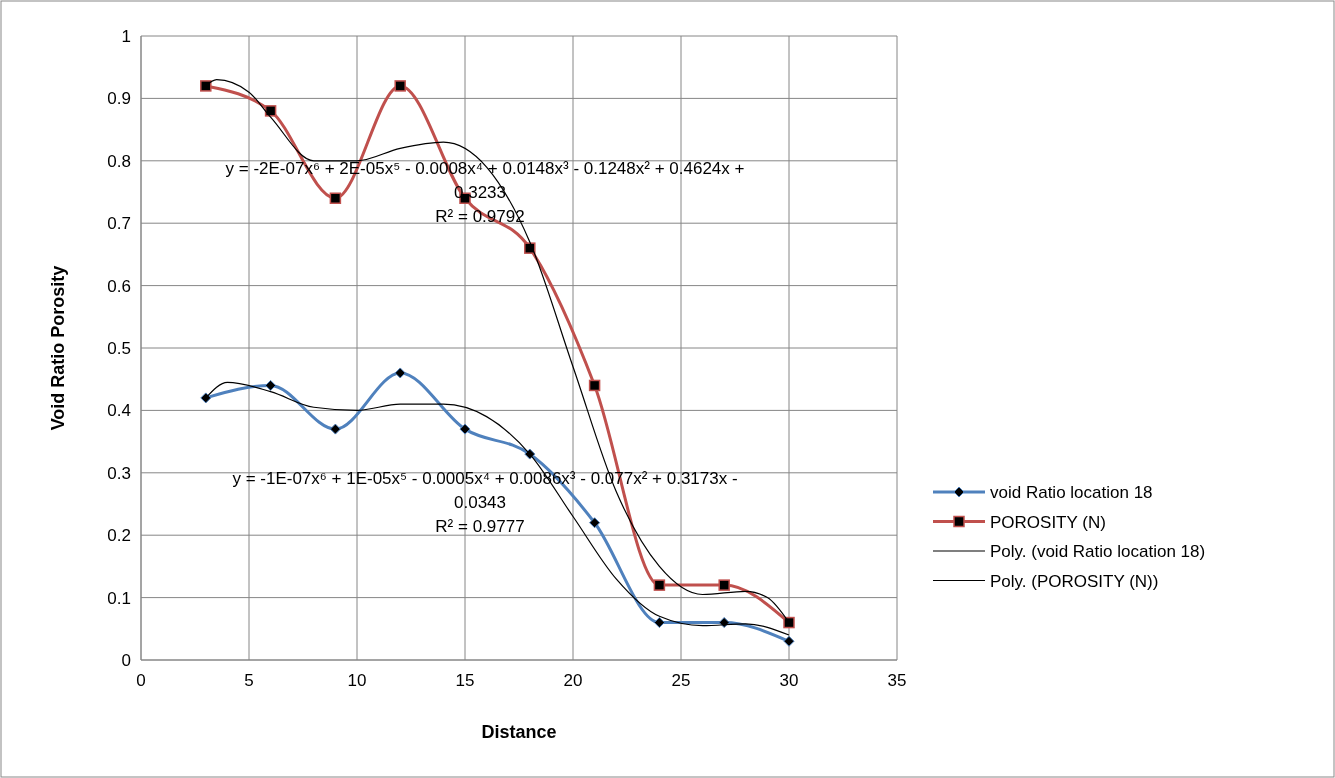 Image resolution: width=1335 pixels, height=778 pixels. I want to click on y-tick-label: 0.8, so click(119, 161).